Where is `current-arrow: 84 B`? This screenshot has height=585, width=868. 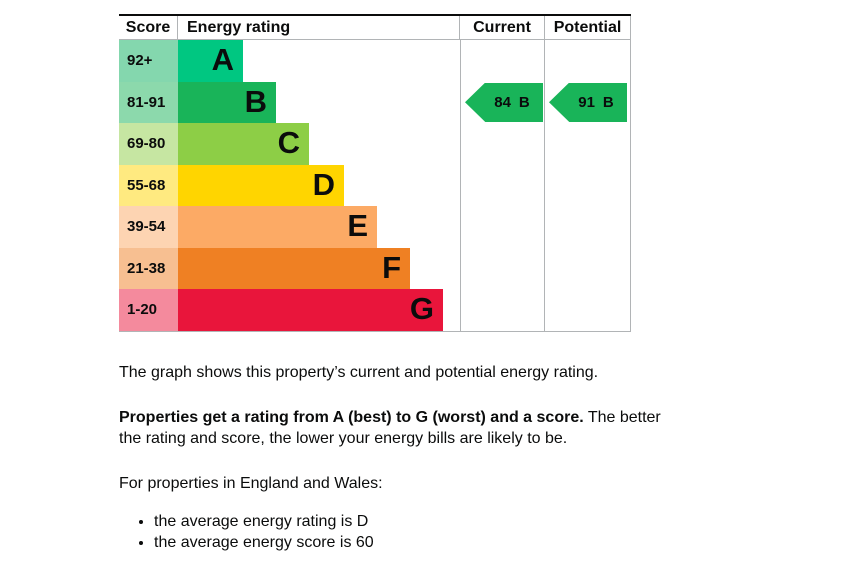 current-arrow: 84 B is located at coordinates (504, 102).